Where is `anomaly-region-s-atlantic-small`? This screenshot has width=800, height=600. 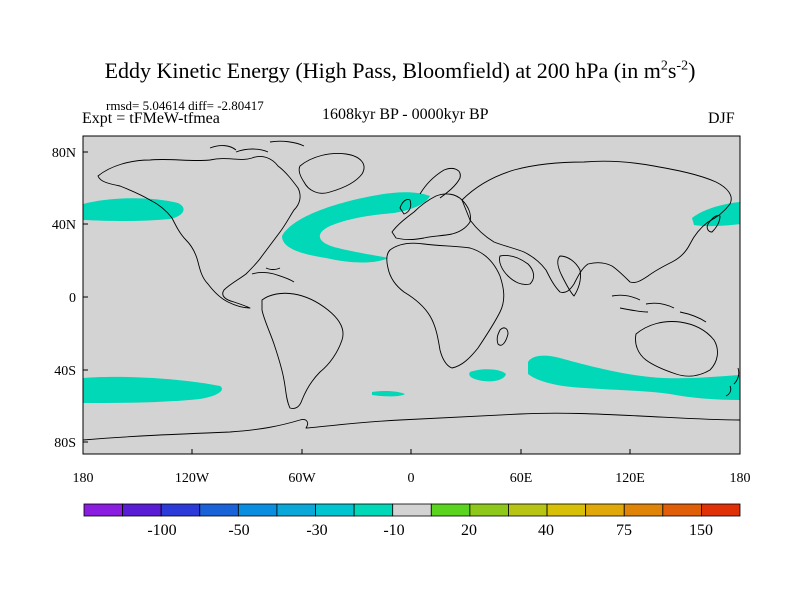 anomaly-region-s-atlantic-small is located at coordinates (388, 393).